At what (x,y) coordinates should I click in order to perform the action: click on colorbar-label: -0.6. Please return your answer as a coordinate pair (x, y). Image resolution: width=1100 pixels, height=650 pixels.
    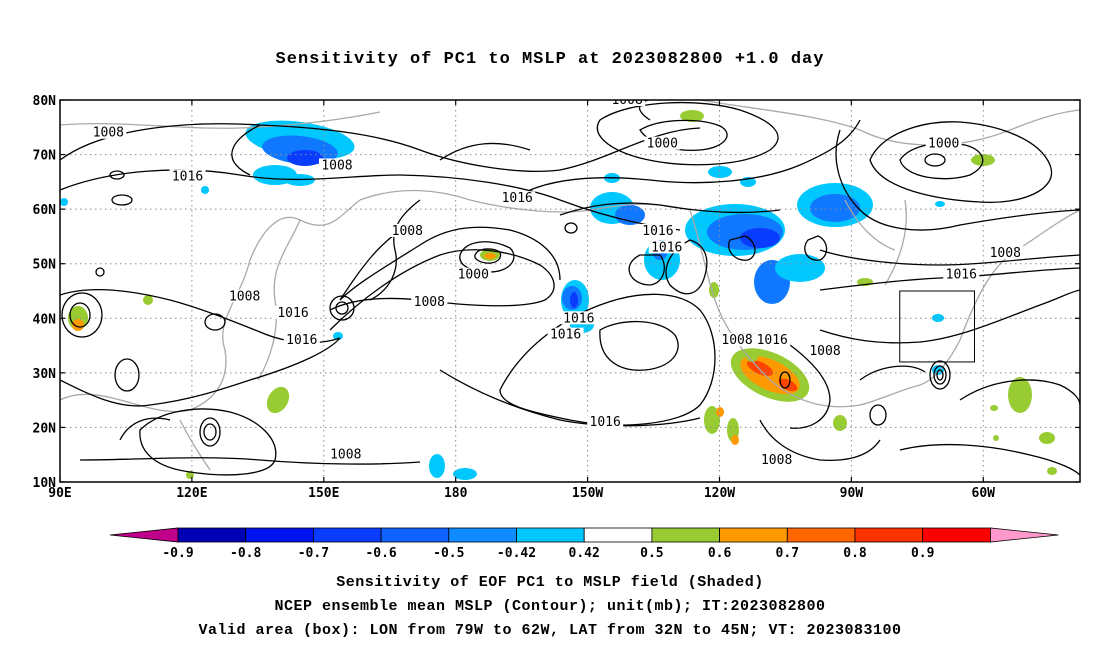
    Looking at the image, I should click on (380, 553).